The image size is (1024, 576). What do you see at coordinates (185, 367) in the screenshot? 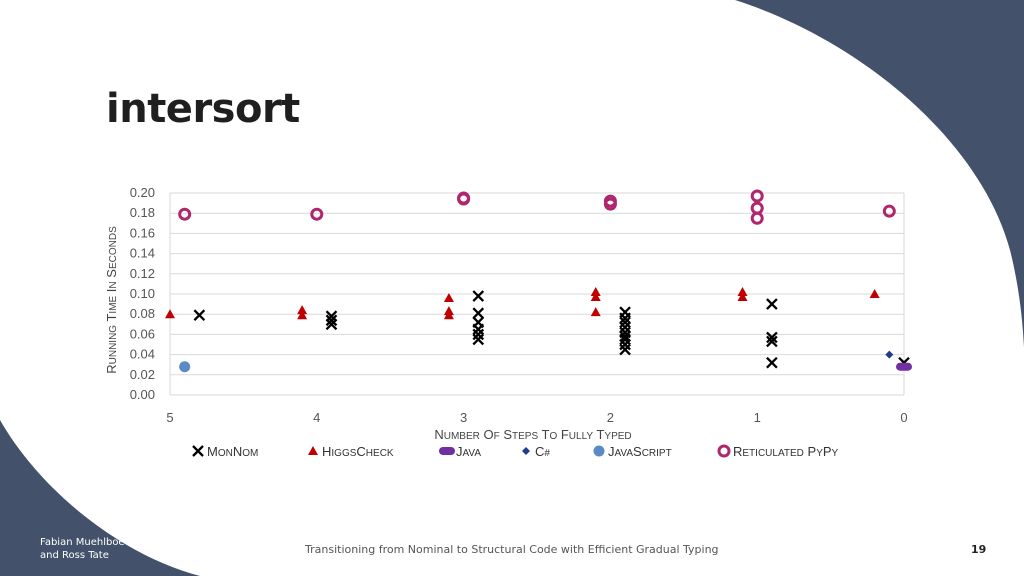
I see `point-javascript` at bounding box center [185, 367].